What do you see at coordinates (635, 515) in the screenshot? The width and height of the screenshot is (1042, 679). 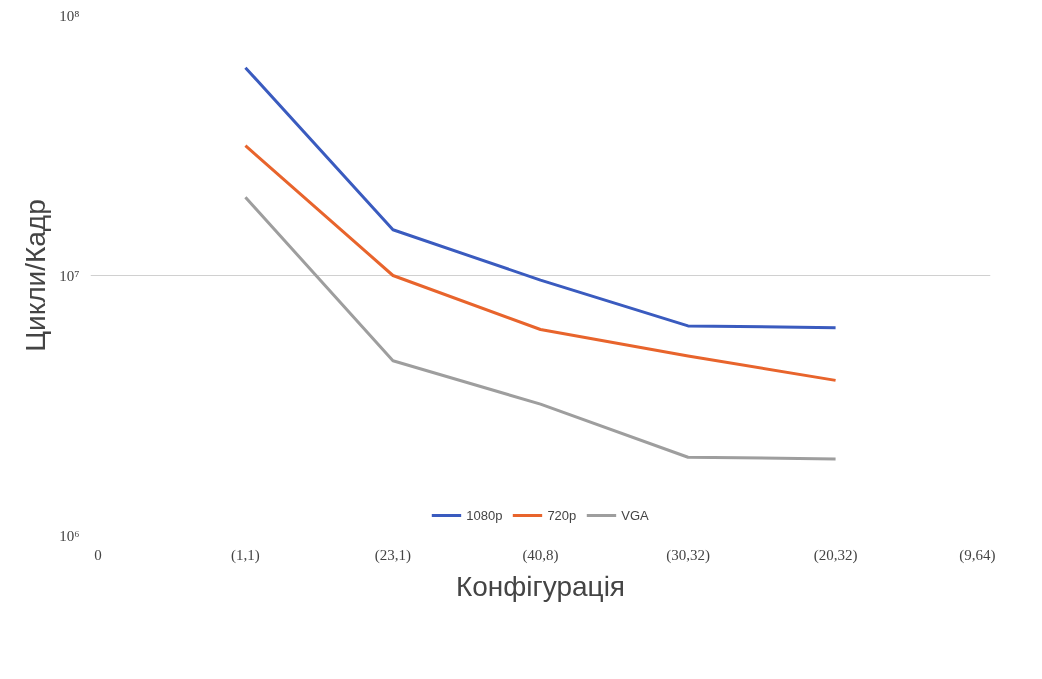 I see `legend-label: VGA` at bounding box center [635, 515].